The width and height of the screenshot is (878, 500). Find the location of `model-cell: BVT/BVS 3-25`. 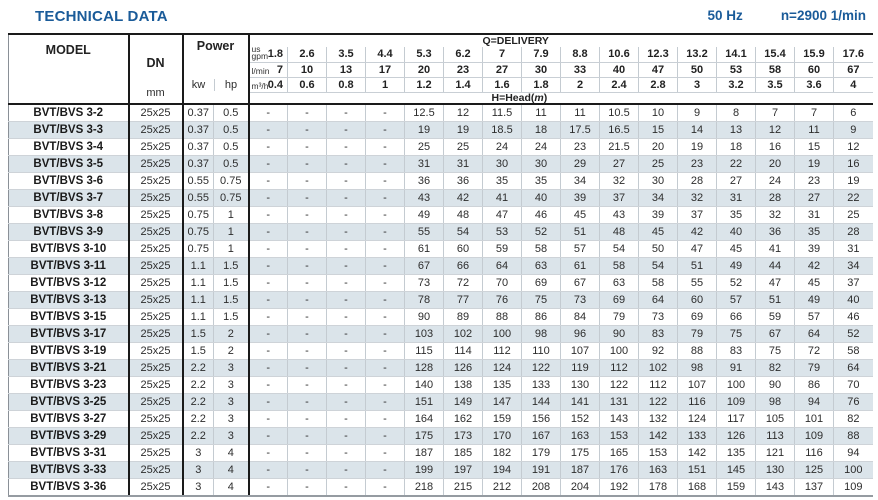

model-cell: BVT/BVS 3-25 is located at coordinates (68, 402).